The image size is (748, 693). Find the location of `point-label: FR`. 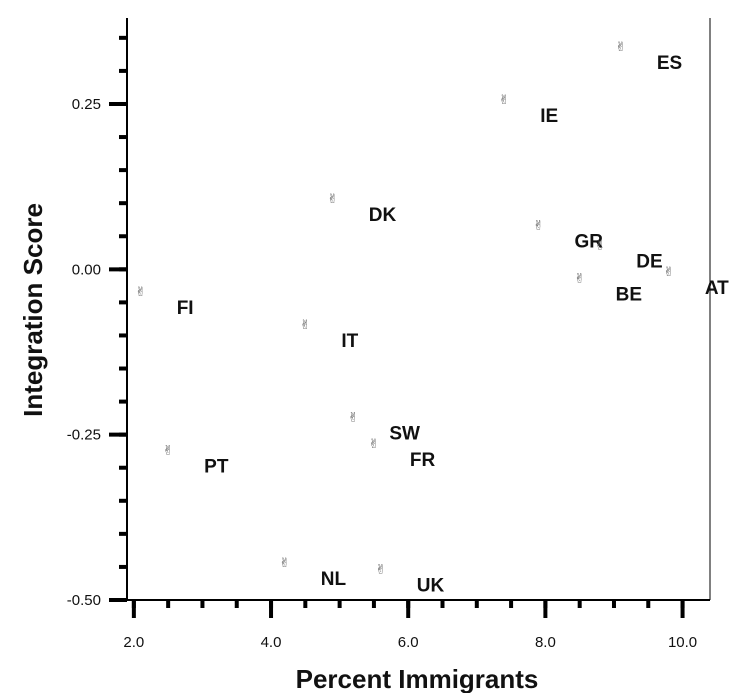

point-label: FR is located at coordinates (423, 460).